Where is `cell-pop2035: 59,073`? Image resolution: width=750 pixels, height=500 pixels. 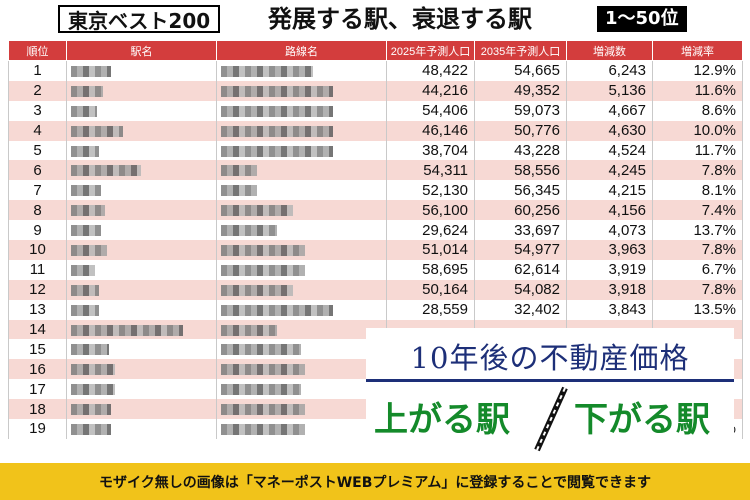
cell-pop2035: 59,073 is located at coordinates (520, 110).